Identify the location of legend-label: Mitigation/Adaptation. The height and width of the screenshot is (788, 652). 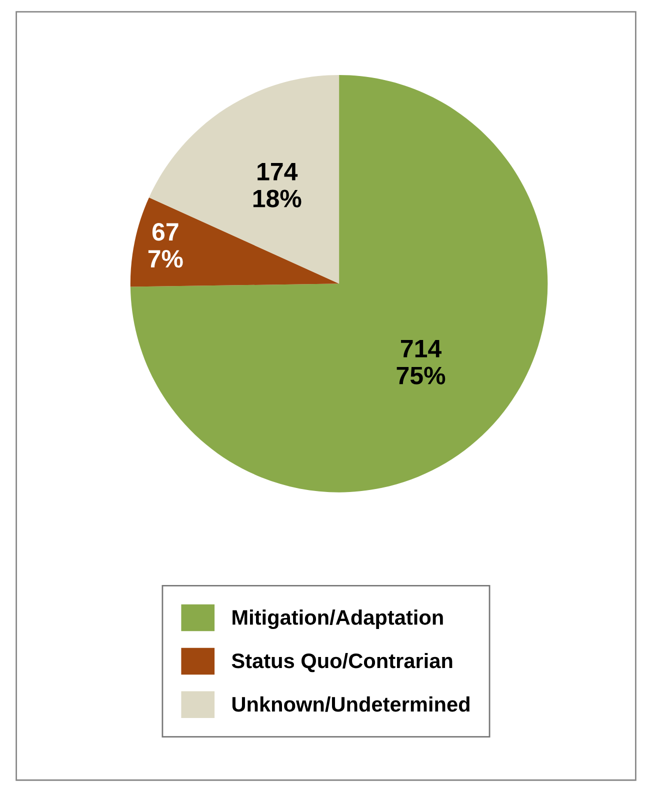
(337, 620).